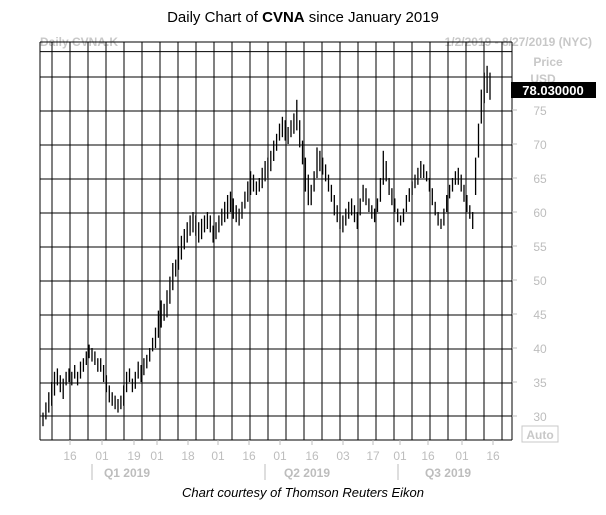 Image resolution: width=606 pixels, height=515 pixels. What do you see at coordinates (448, 473) in the screenshot?
I see `quarter-label: Q3 2019` at bounding box center [448, 473].